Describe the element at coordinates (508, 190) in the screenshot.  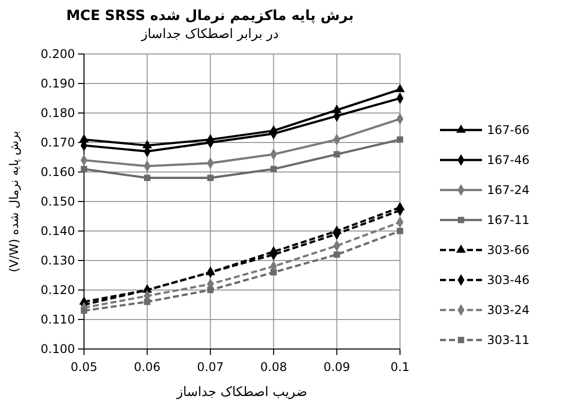
I see `legend-label: 167-24` at that location.